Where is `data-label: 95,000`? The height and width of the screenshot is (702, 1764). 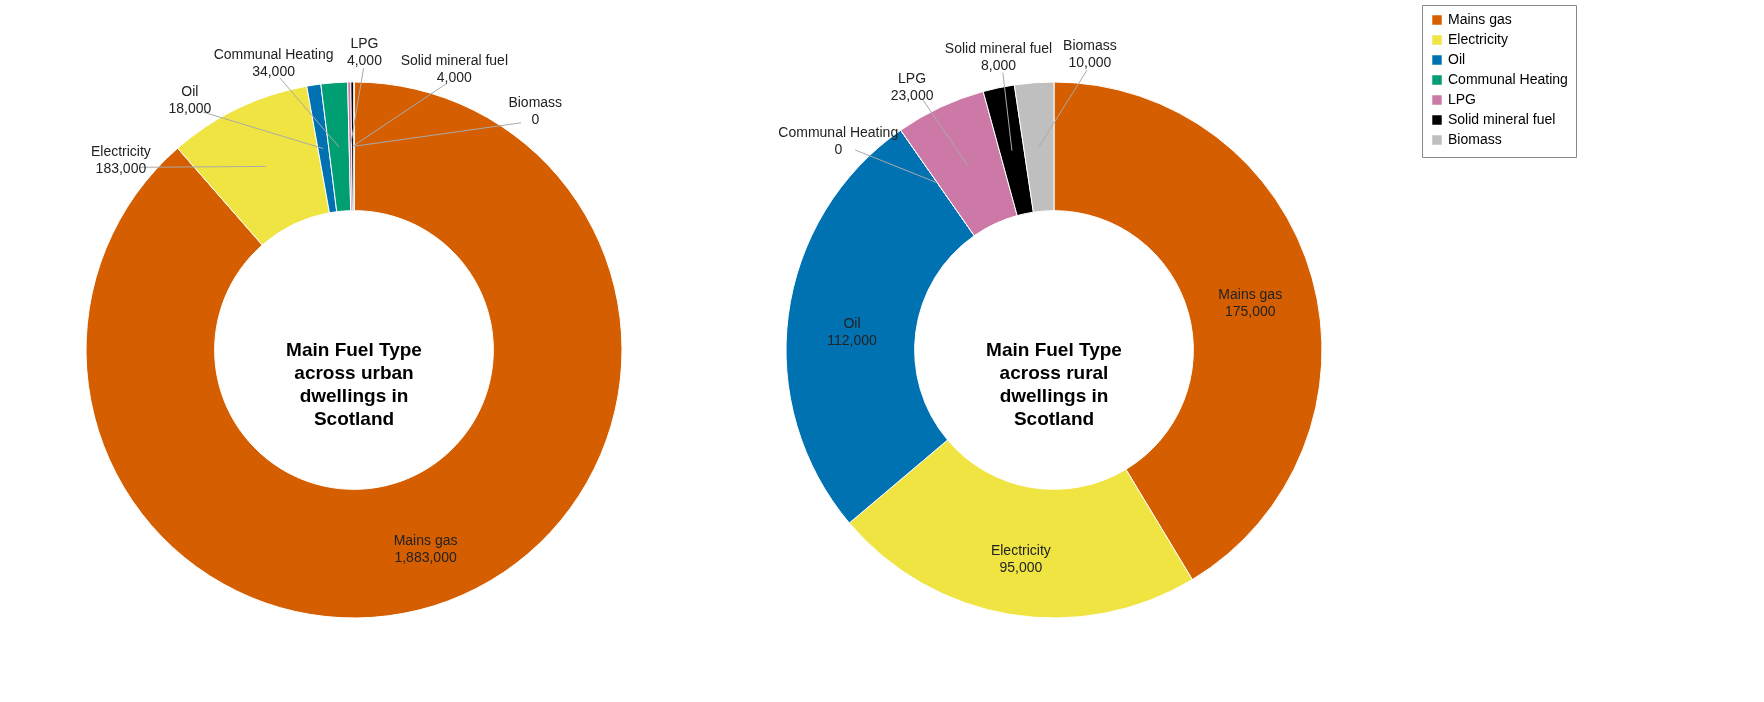 data-label: 95,000 is located at coordinates (1021, 566).